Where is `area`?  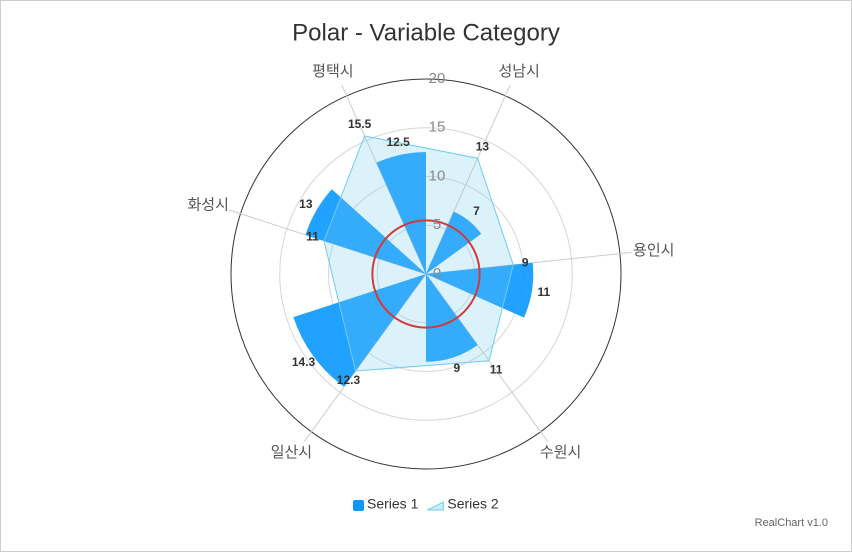 area is located at coordinates (418, 253).